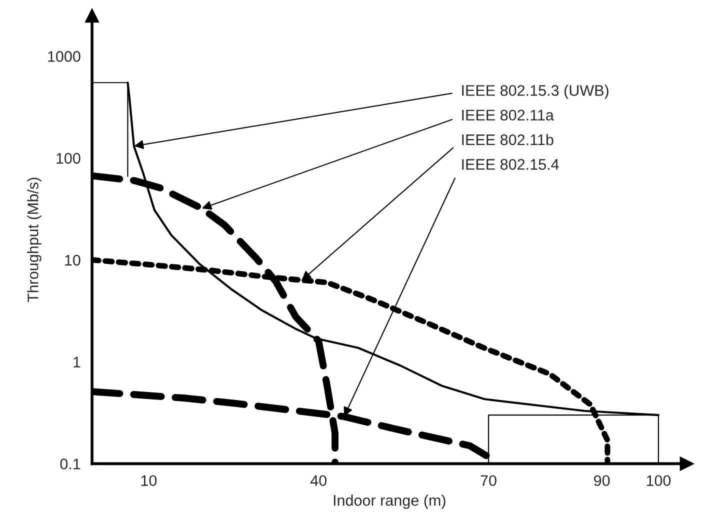  What do you see at coordinates (72, 260) in the screenshot?
I see `y-tick-label: 10` at bounding box center [72, 260].